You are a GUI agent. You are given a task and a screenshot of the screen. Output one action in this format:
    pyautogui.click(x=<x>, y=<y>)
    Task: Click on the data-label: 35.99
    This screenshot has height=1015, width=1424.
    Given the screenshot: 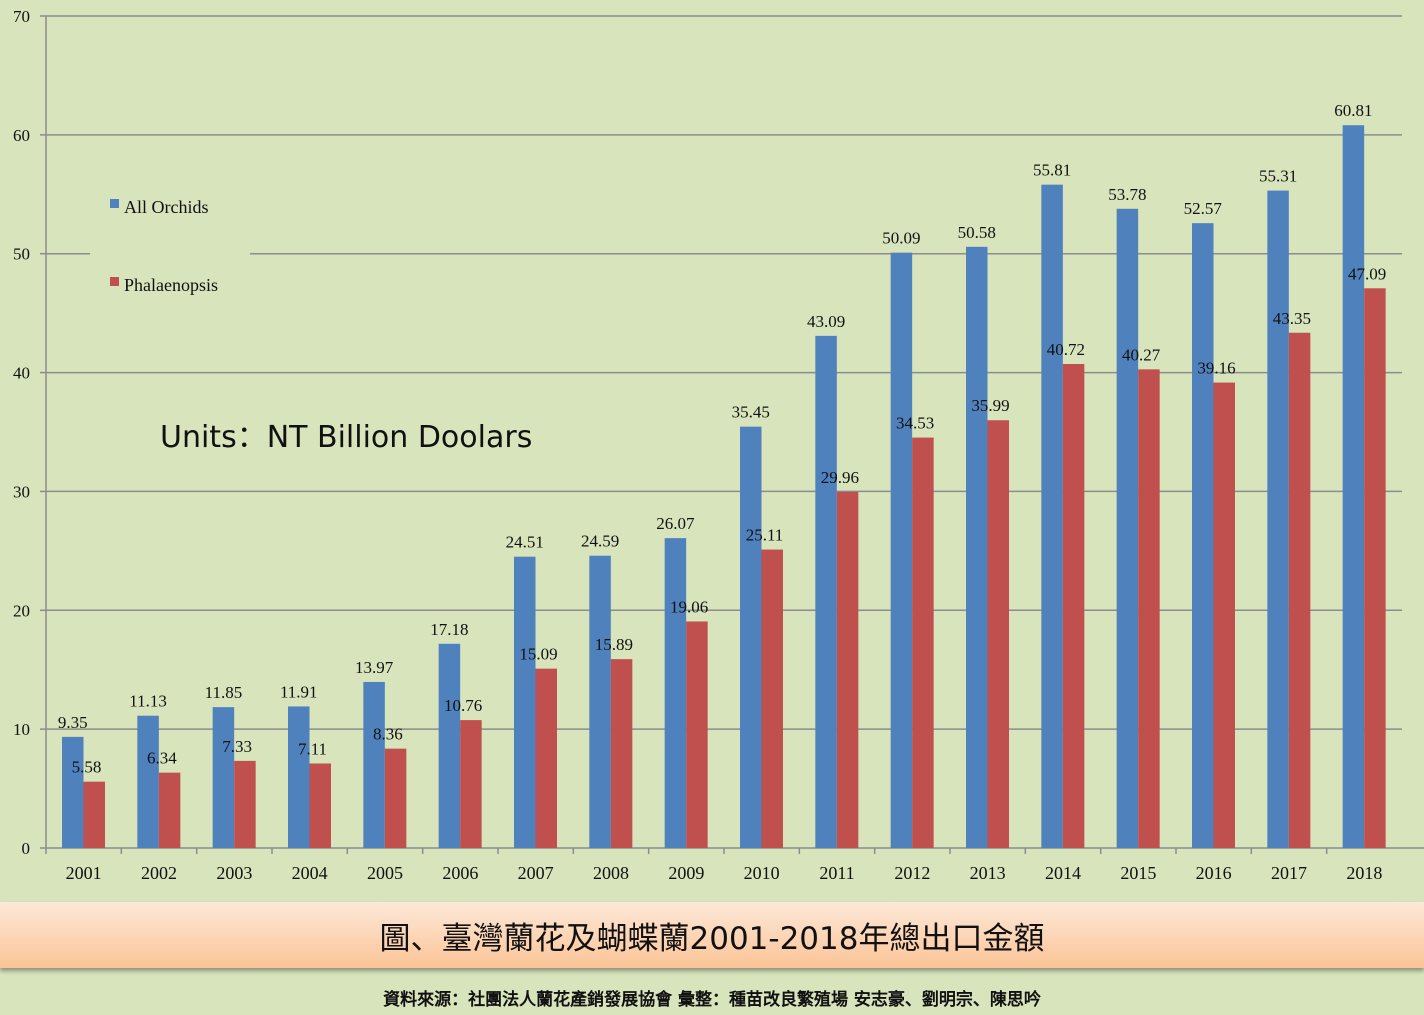 What is the action you would take?
    pyautogui.click(x=990, y=405)
    